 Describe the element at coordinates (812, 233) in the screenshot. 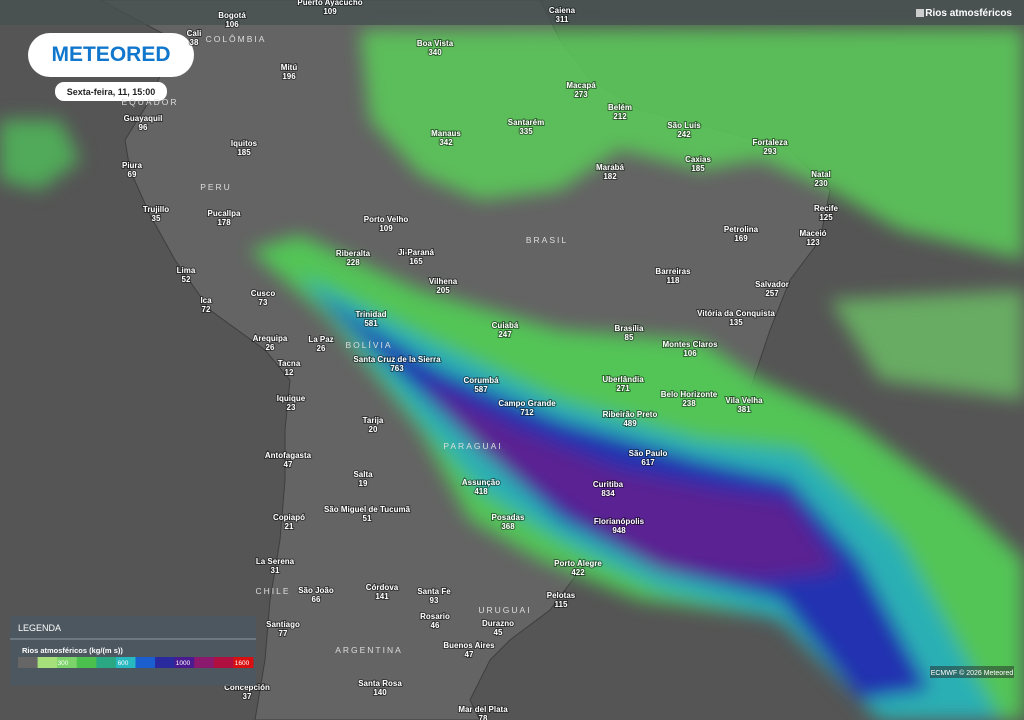

I see `city-name: Maceió` at that location.